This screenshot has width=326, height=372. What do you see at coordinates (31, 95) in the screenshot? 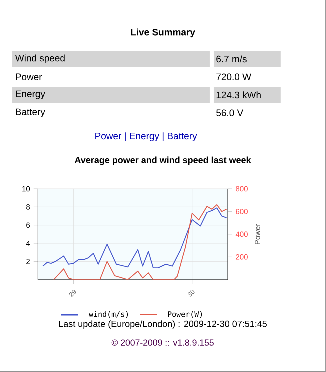
I see `text: Energy` at bounding box center [31, 95].